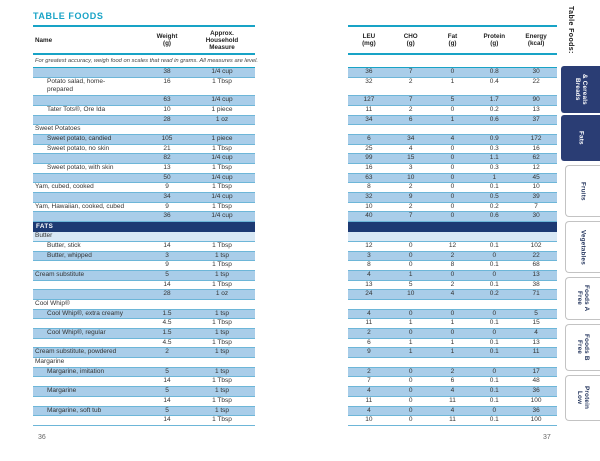 Image resolution: width=600 pixels, height=461 pixels. I want to click on protein-value, so click(494, 362).